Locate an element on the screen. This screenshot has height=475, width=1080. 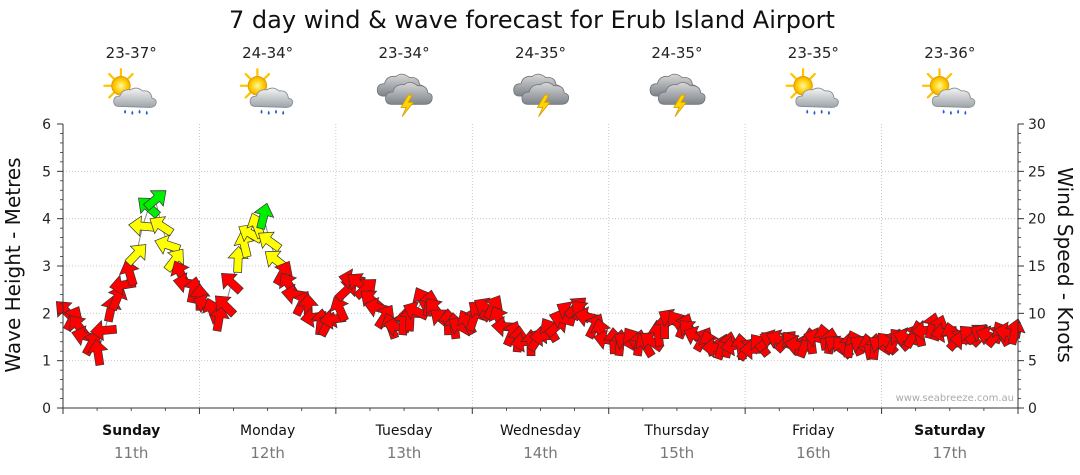
date-label: 15th is located at coordinates (677, 453).